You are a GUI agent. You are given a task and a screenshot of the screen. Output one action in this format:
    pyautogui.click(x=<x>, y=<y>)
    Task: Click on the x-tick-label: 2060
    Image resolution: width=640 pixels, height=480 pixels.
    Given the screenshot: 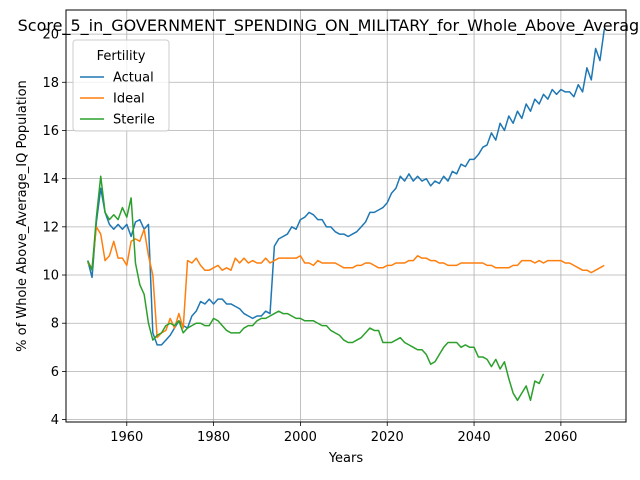 What is the action you would take?
    pyautogui.click(x=560, y=437)
    